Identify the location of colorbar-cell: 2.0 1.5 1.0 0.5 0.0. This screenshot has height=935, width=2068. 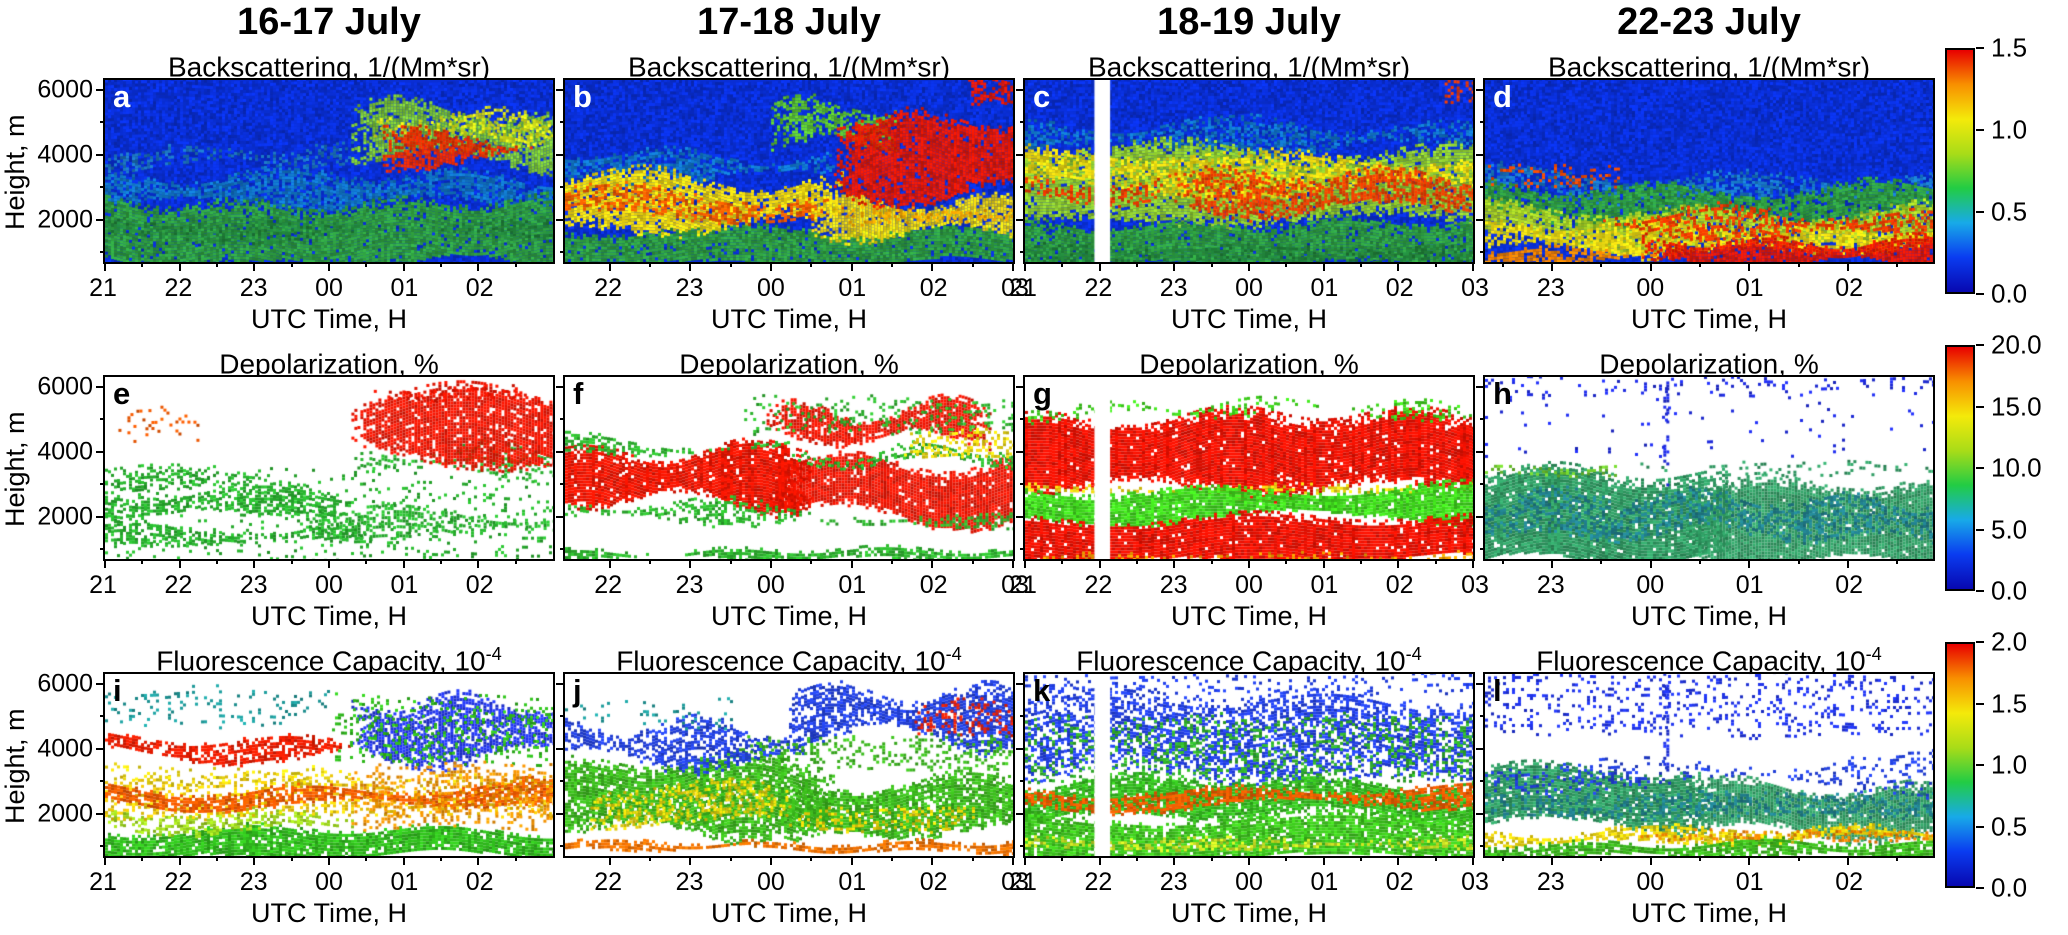
(2005, 781).